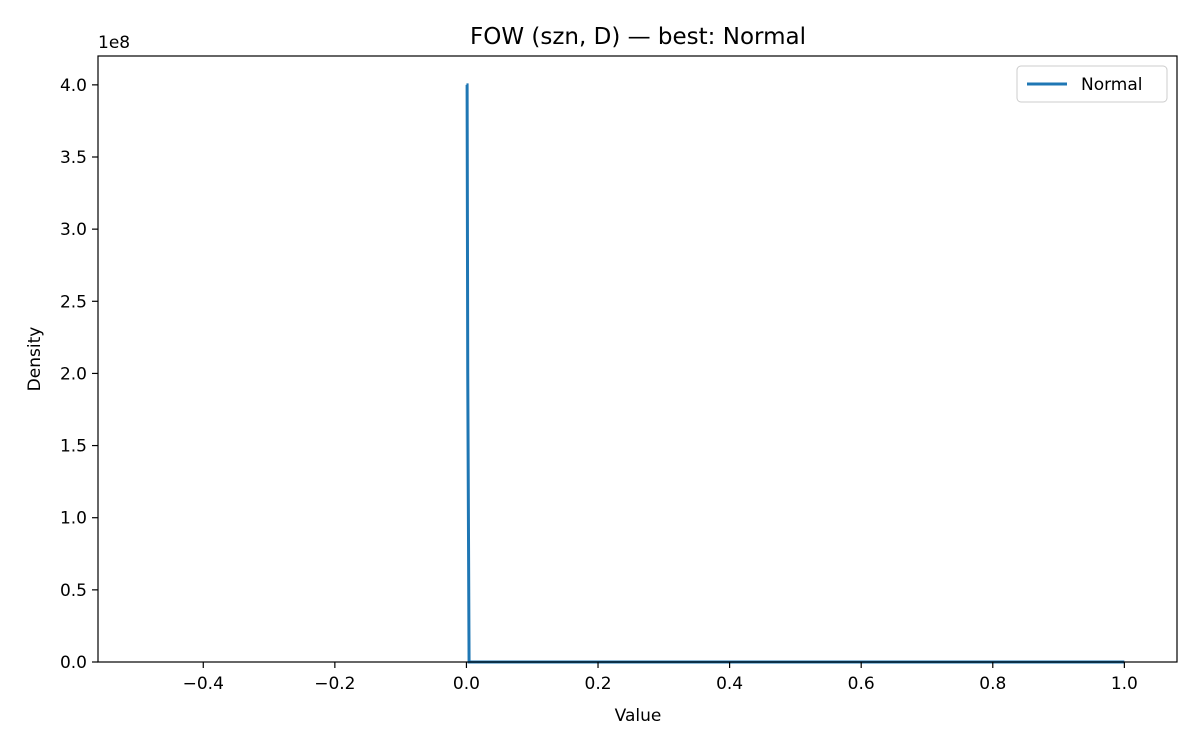 The height and width of the screenshot is (750, 1200). What do you see at coordinates (598, 684) in the screenshot?
I see `x-tick-label: 0.2` at bounding box center [598, 684].